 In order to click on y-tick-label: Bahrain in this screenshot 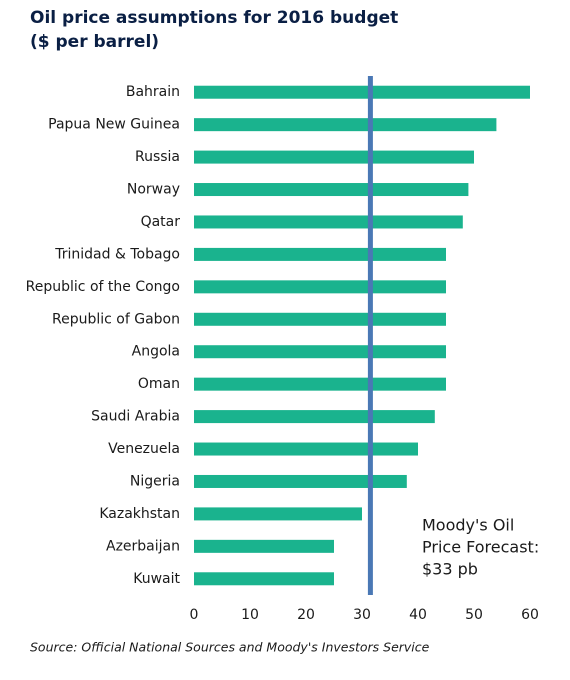, I will do `click(153, 92)`.